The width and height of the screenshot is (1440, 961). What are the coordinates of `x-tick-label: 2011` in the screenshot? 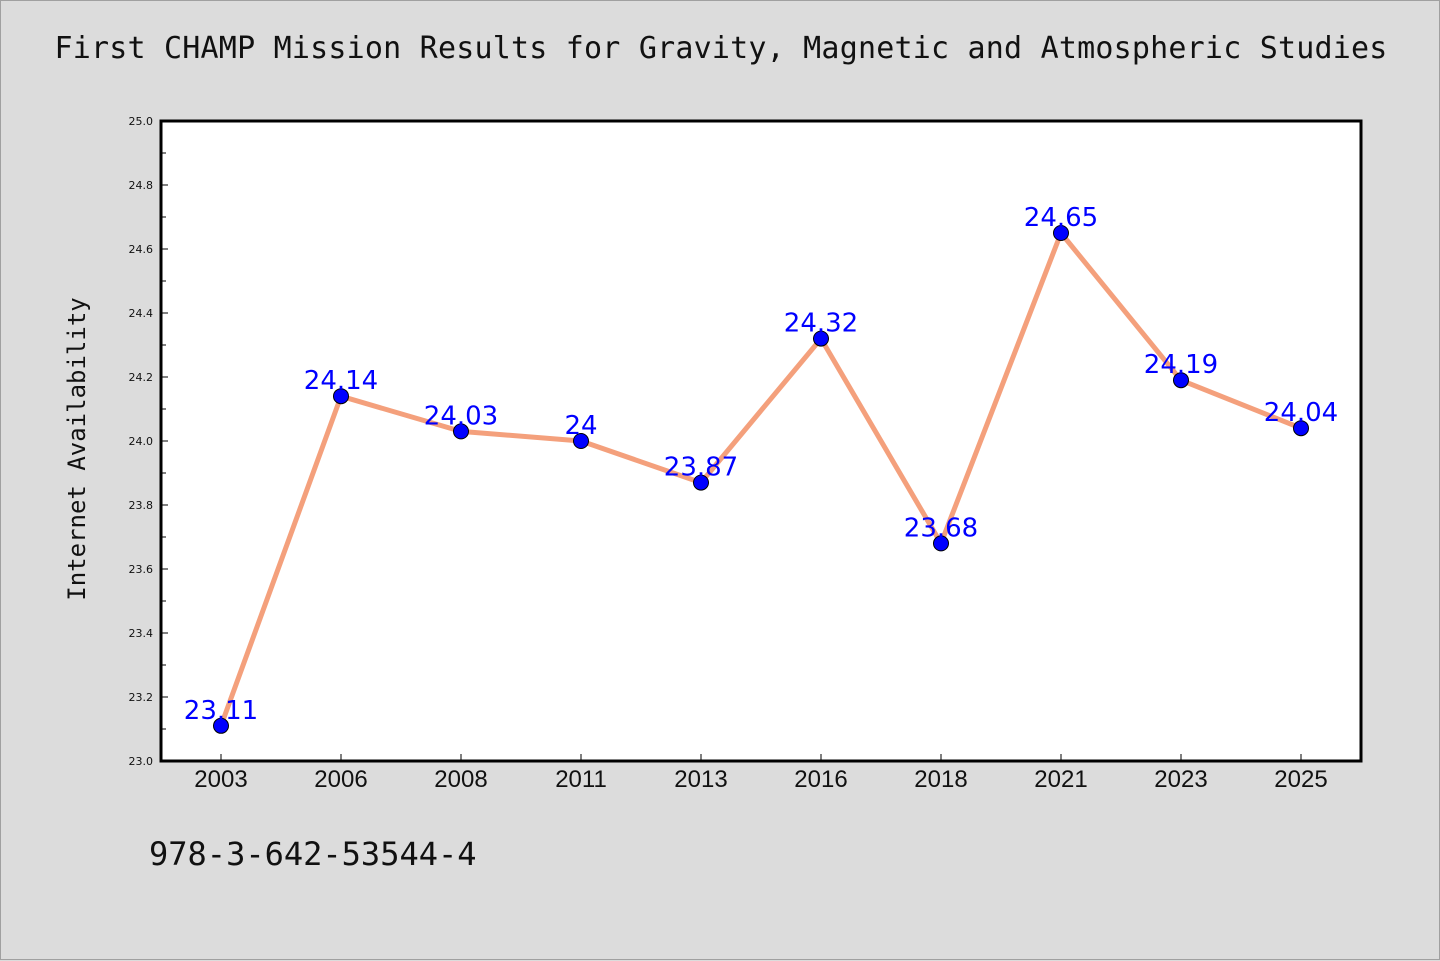 It's located at (581, 779).